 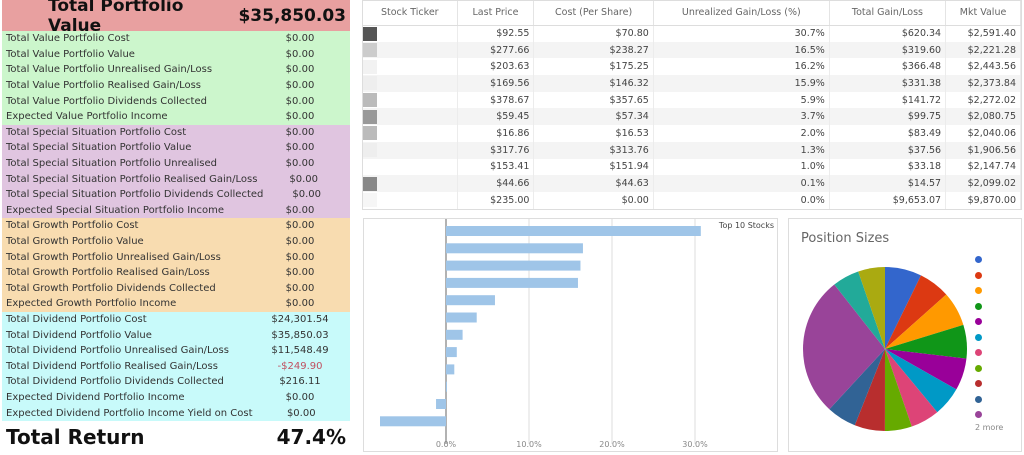 I want to click on table-cell: $146.32, so click(x=593, y=83).